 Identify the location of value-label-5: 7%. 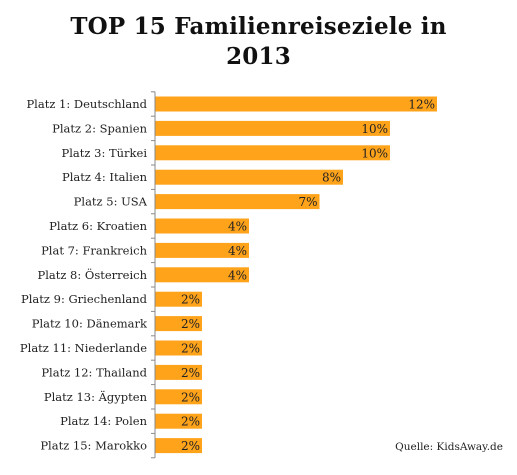
(307, 202).